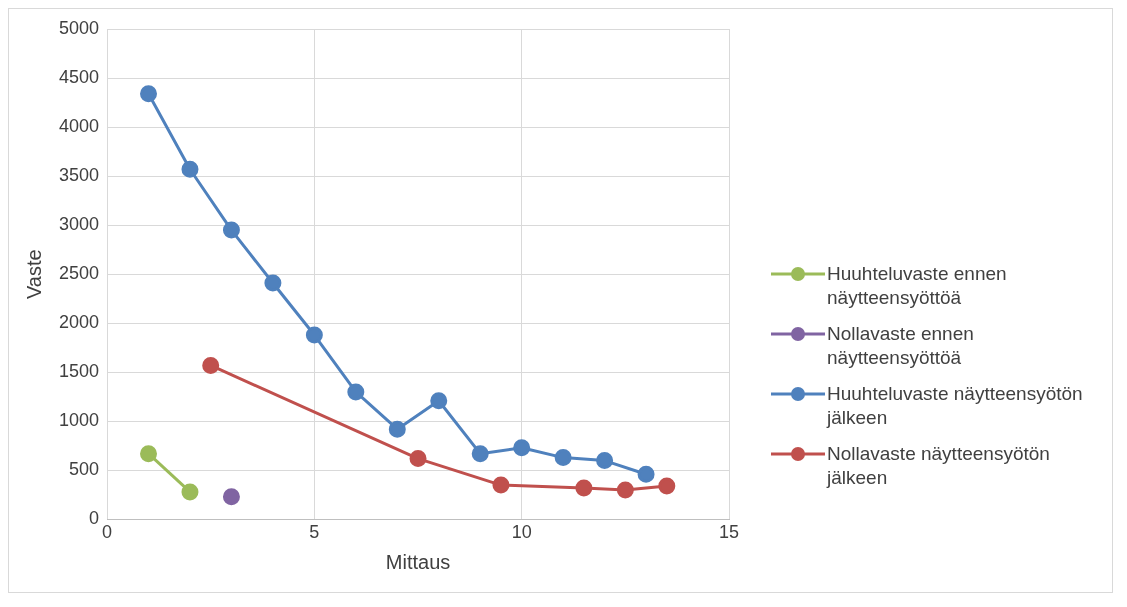 This screenshot has width=1127, height=607. What do you see at coordinates (79, 420) in the screenshot?
I see `y-tick-label: 1000` at bounding box center [79, 420].